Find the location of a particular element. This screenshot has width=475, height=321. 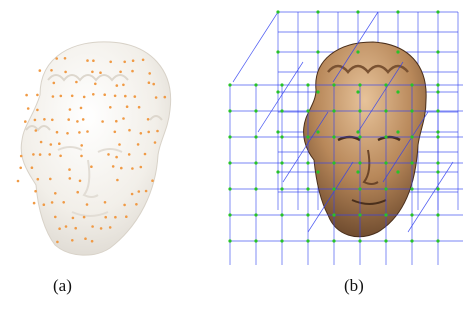

caption-b: (b) is located at coordinates (354, 285).